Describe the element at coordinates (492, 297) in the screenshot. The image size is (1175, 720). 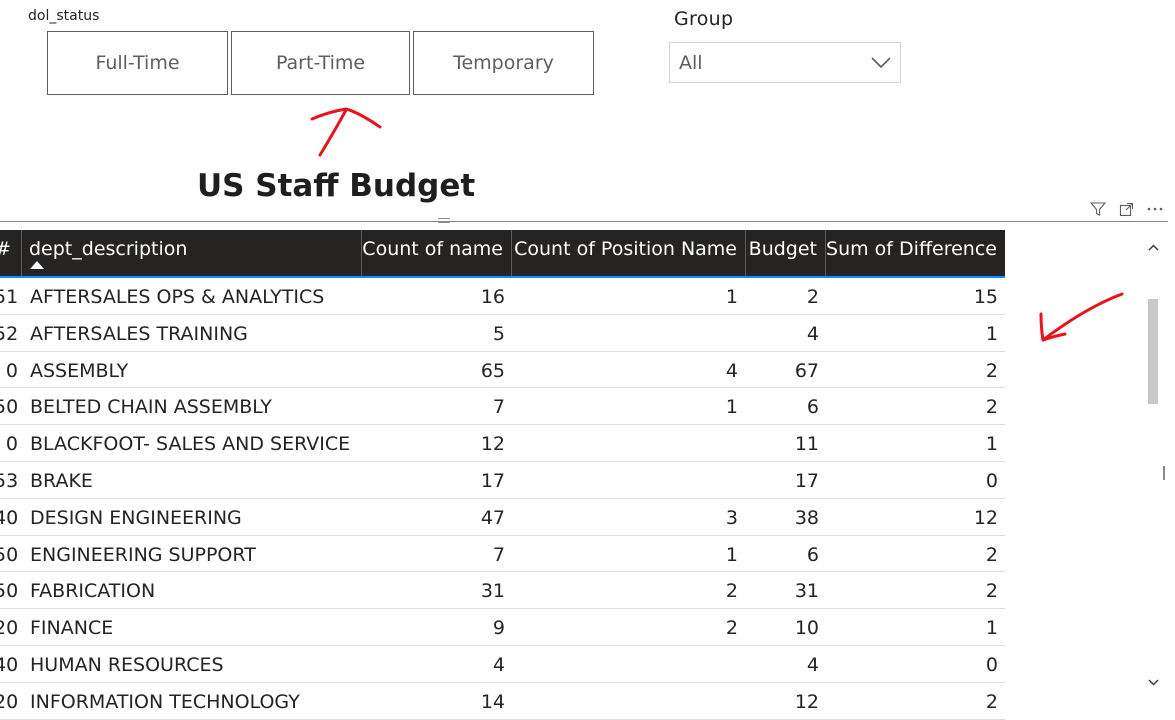
I see `cell-count-of-name: 16` at that location.